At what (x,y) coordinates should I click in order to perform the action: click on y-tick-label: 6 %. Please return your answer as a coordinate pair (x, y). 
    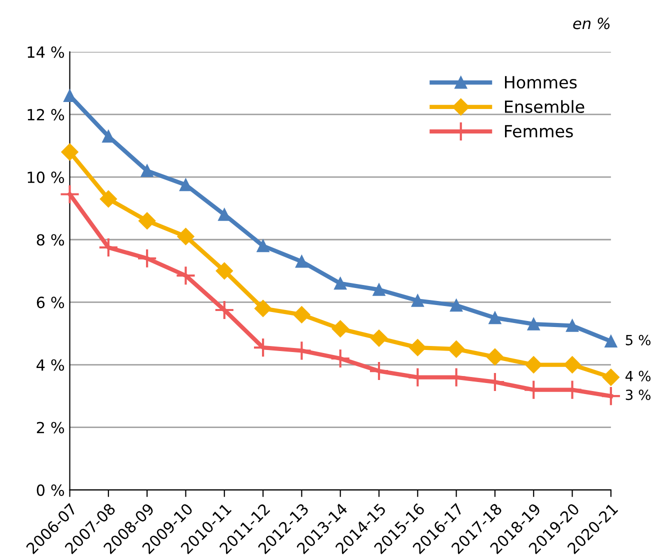
    Looking at the image, I should click on (50, 302).